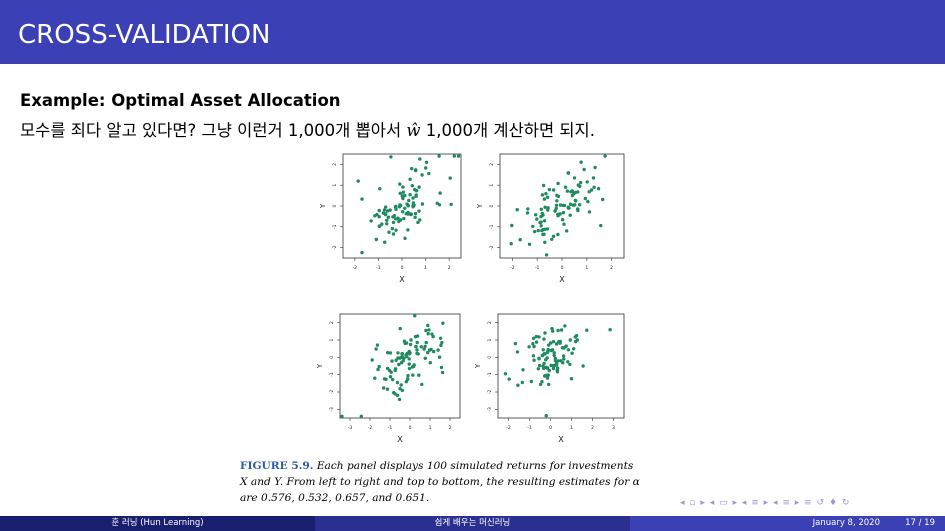  What do you see at coordinates (492, 247) in the screenshot?
I see `y-tick-label: -2` at bounding box center [492, 247].